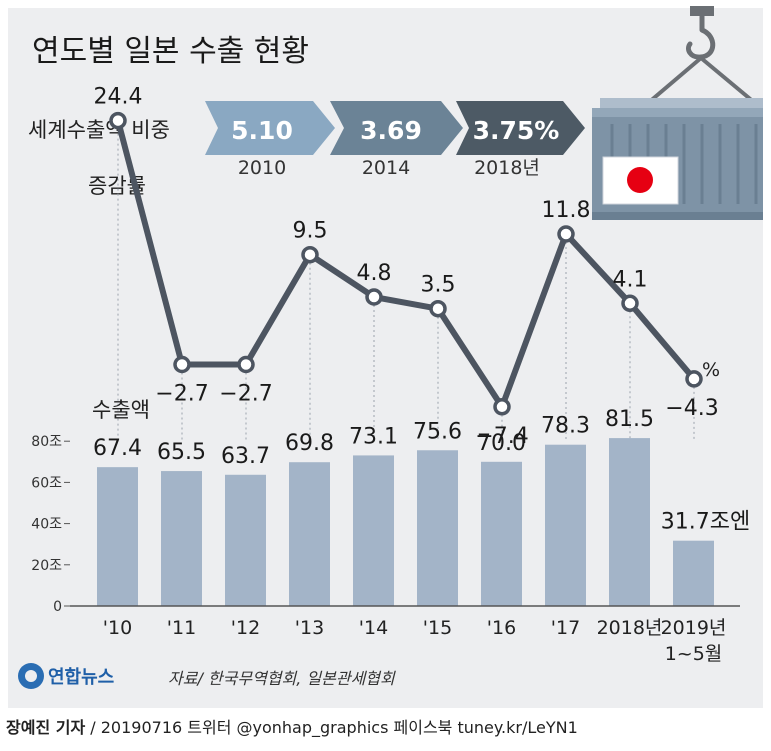 The height and width of the screenshot is (751, 771). What do you see at coordinates (117, 628) in the screenshot?
I see `x-category-label: '10` at bounding box center [117, 628].